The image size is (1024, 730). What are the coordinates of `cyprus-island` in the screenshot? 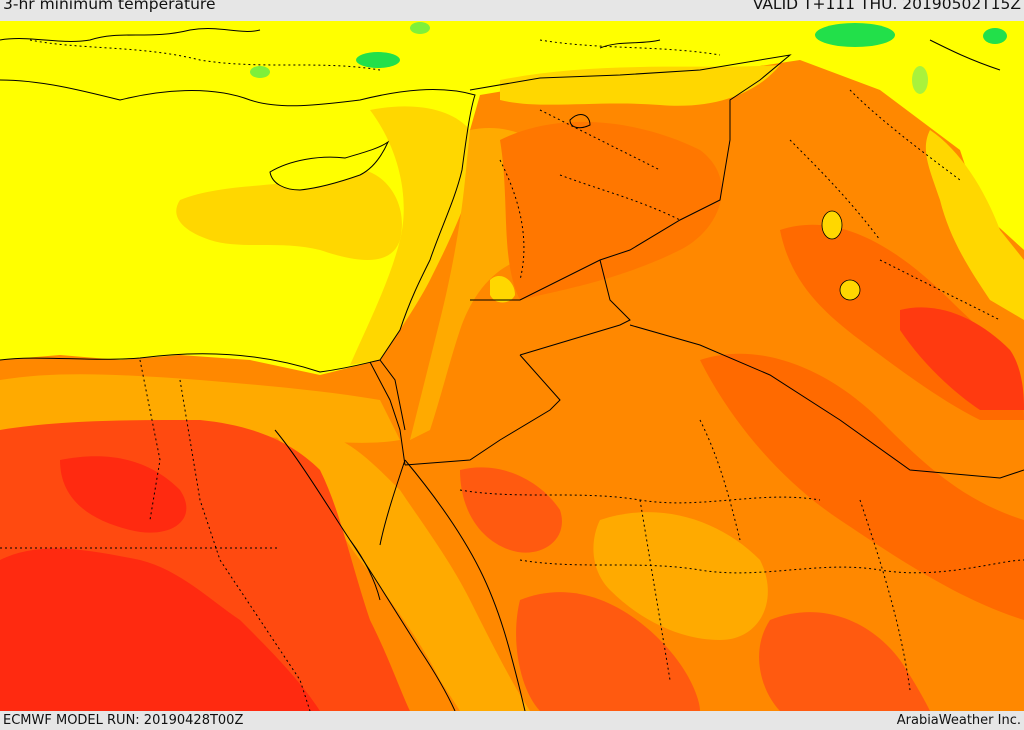 It's located at (329, 165).